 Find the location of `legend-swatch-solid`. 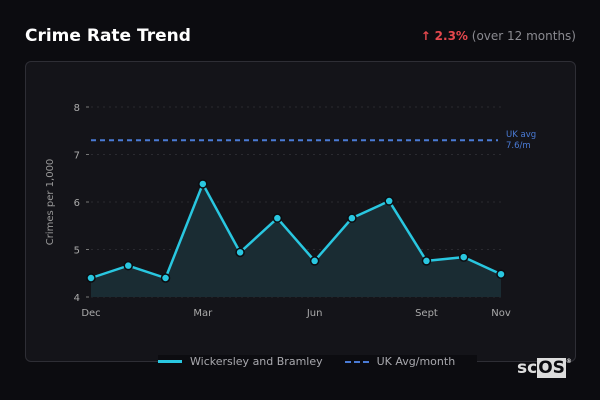

legend-swatch-solid is located at coordinates (170, 361).